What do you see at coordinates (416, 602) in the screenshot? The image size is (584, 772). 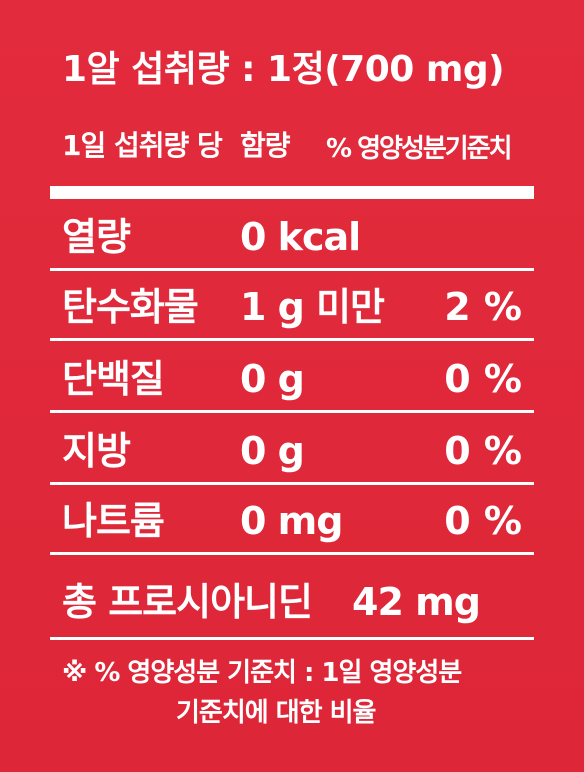 I see `extra-nutrient-amount: 42 mg` at bounding box center [416, 602].